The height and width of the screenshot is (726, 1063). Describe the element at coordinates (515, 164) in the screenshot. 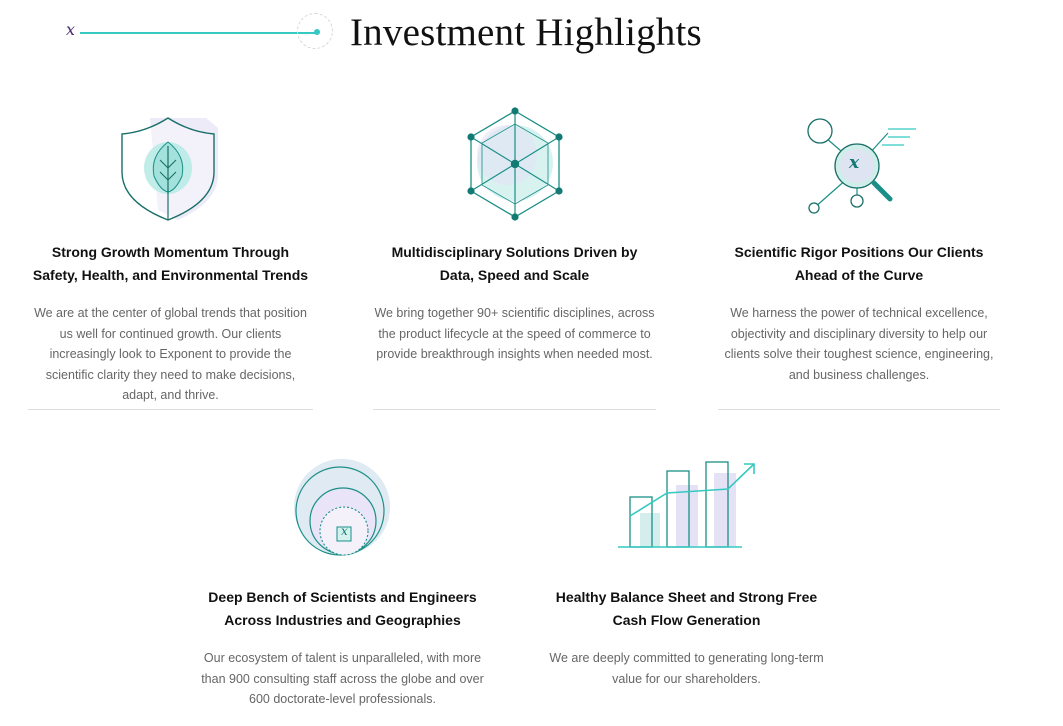

I see `hexagon-network-icon` at that location.